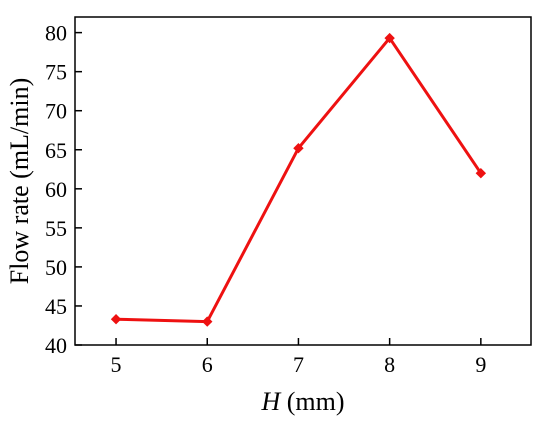  Describe the element at coordinates (116, 364) in the screenshot. I see `x-tick-label: 5` at that location.